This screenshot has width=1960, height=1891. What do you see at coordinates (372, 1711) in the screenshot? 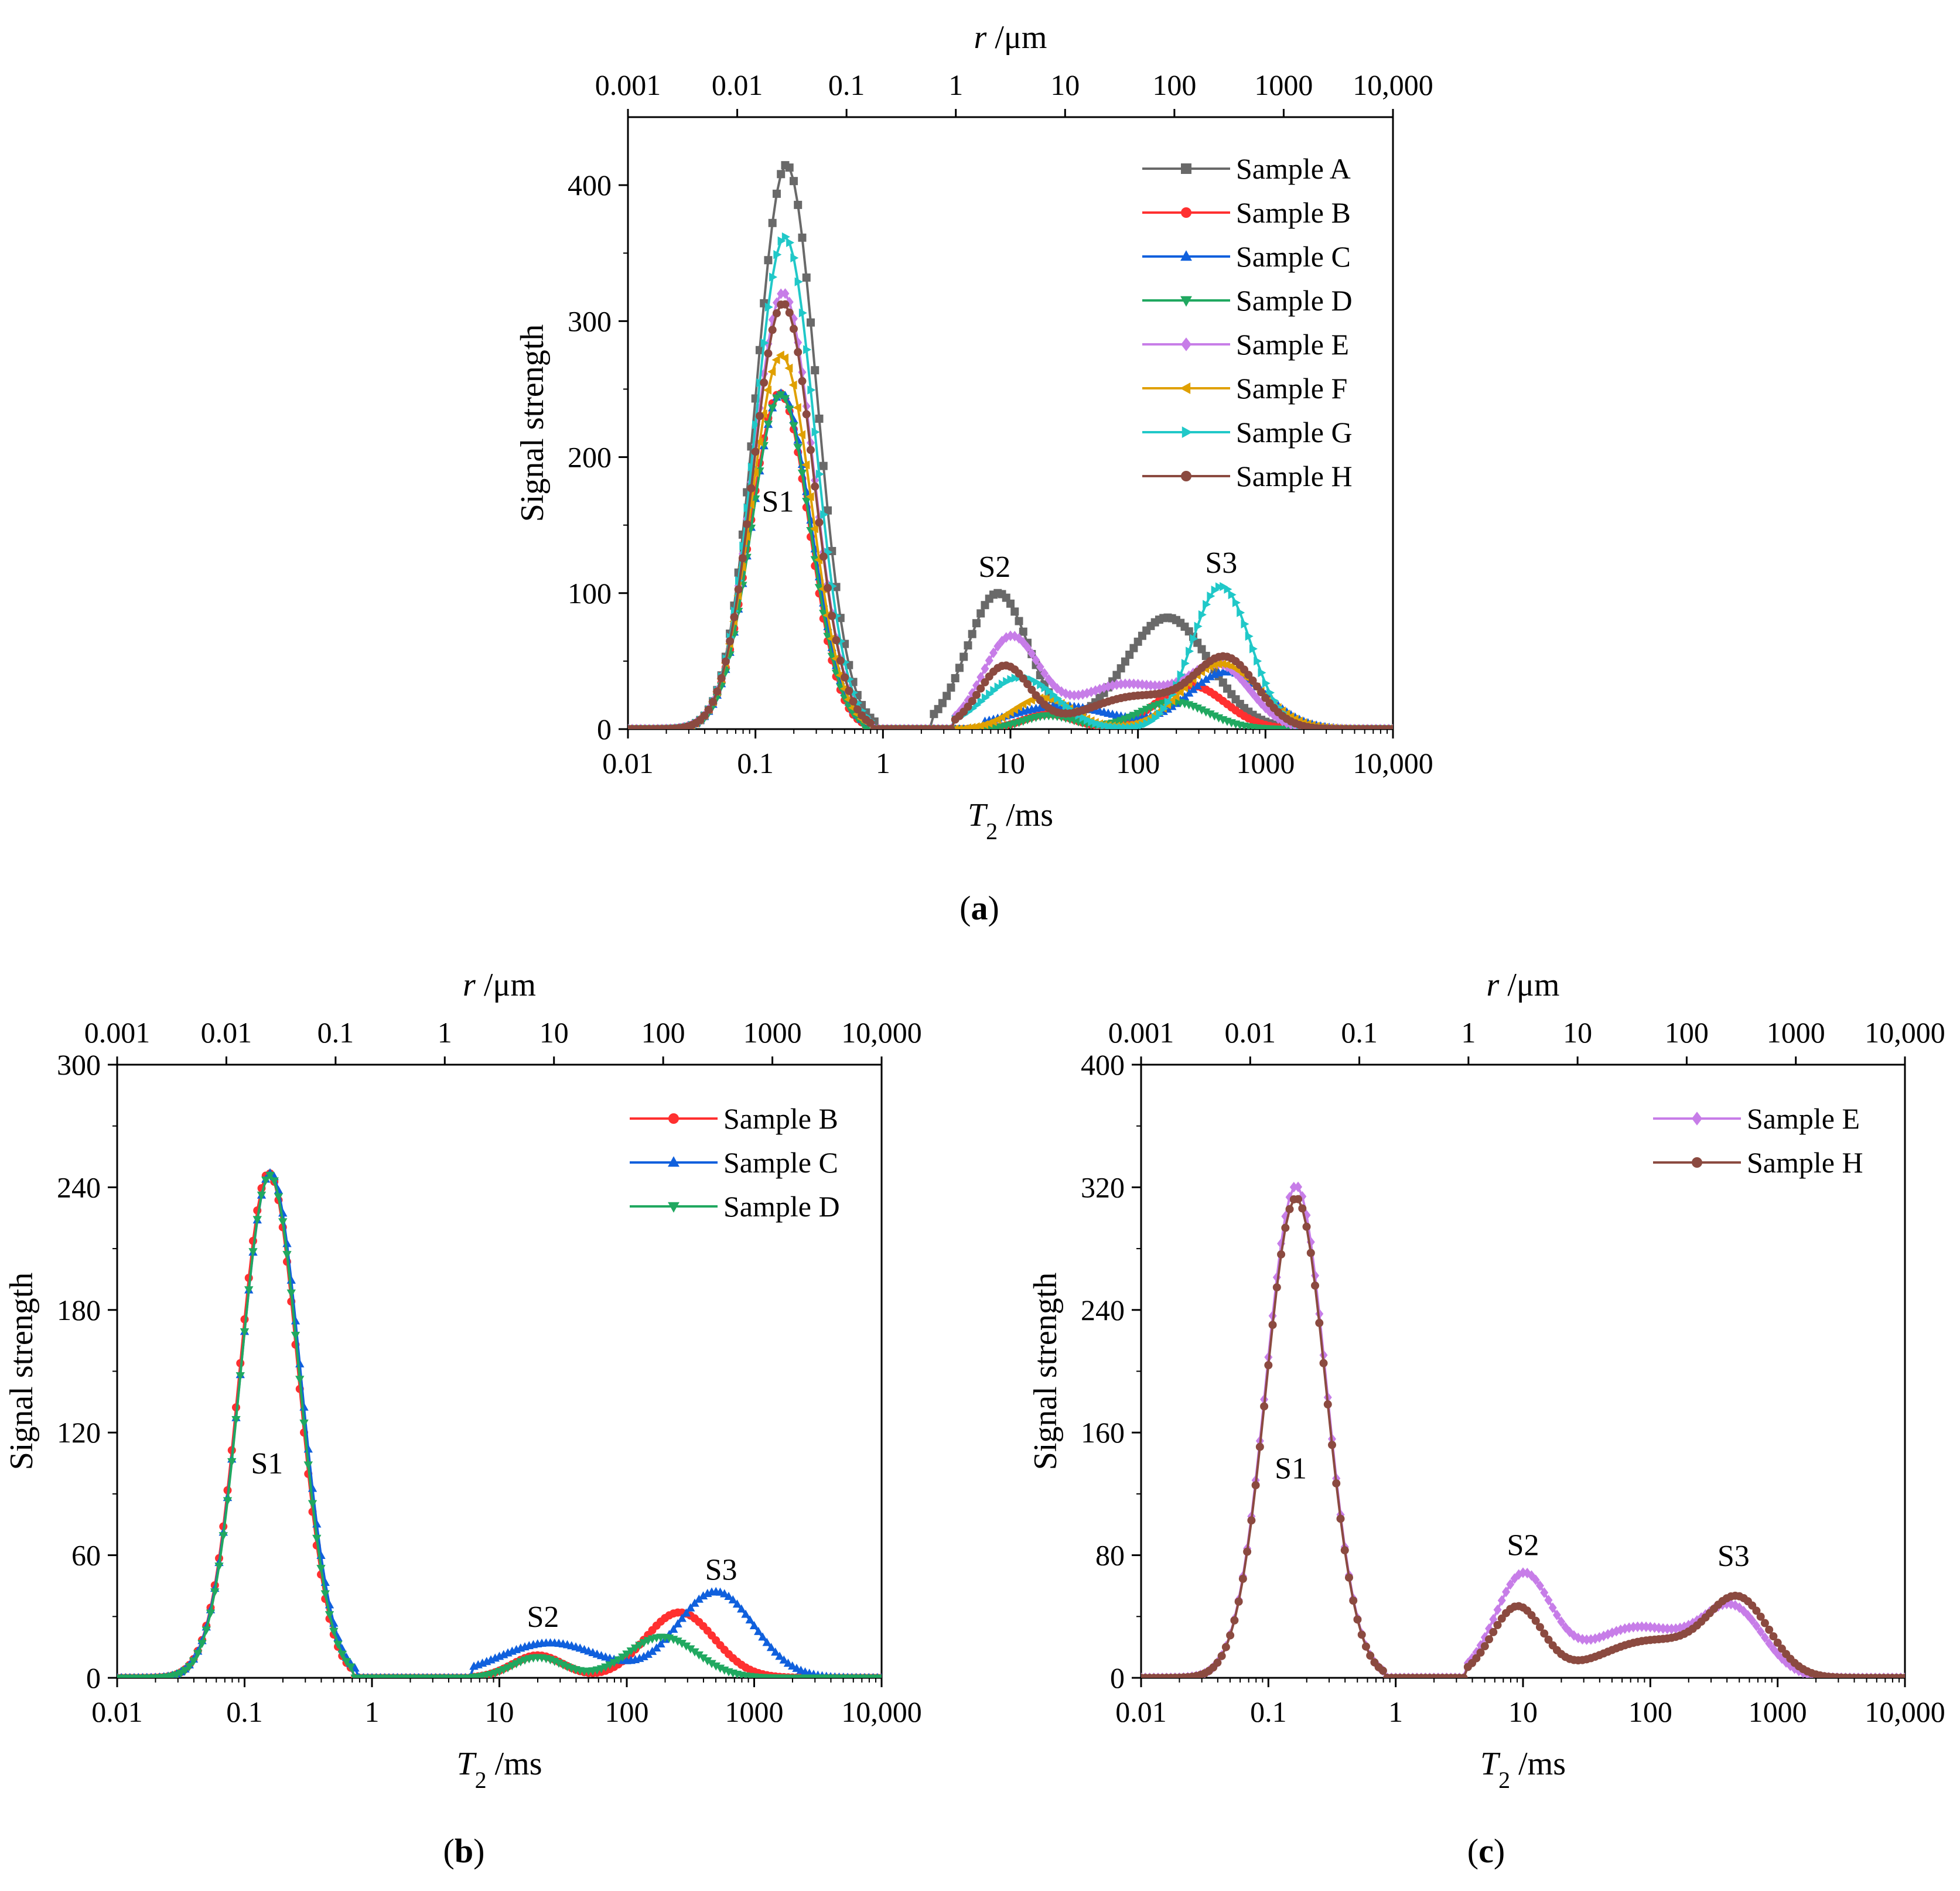
I see `x-tick-label: 1` at bounding box center [372, 1711].